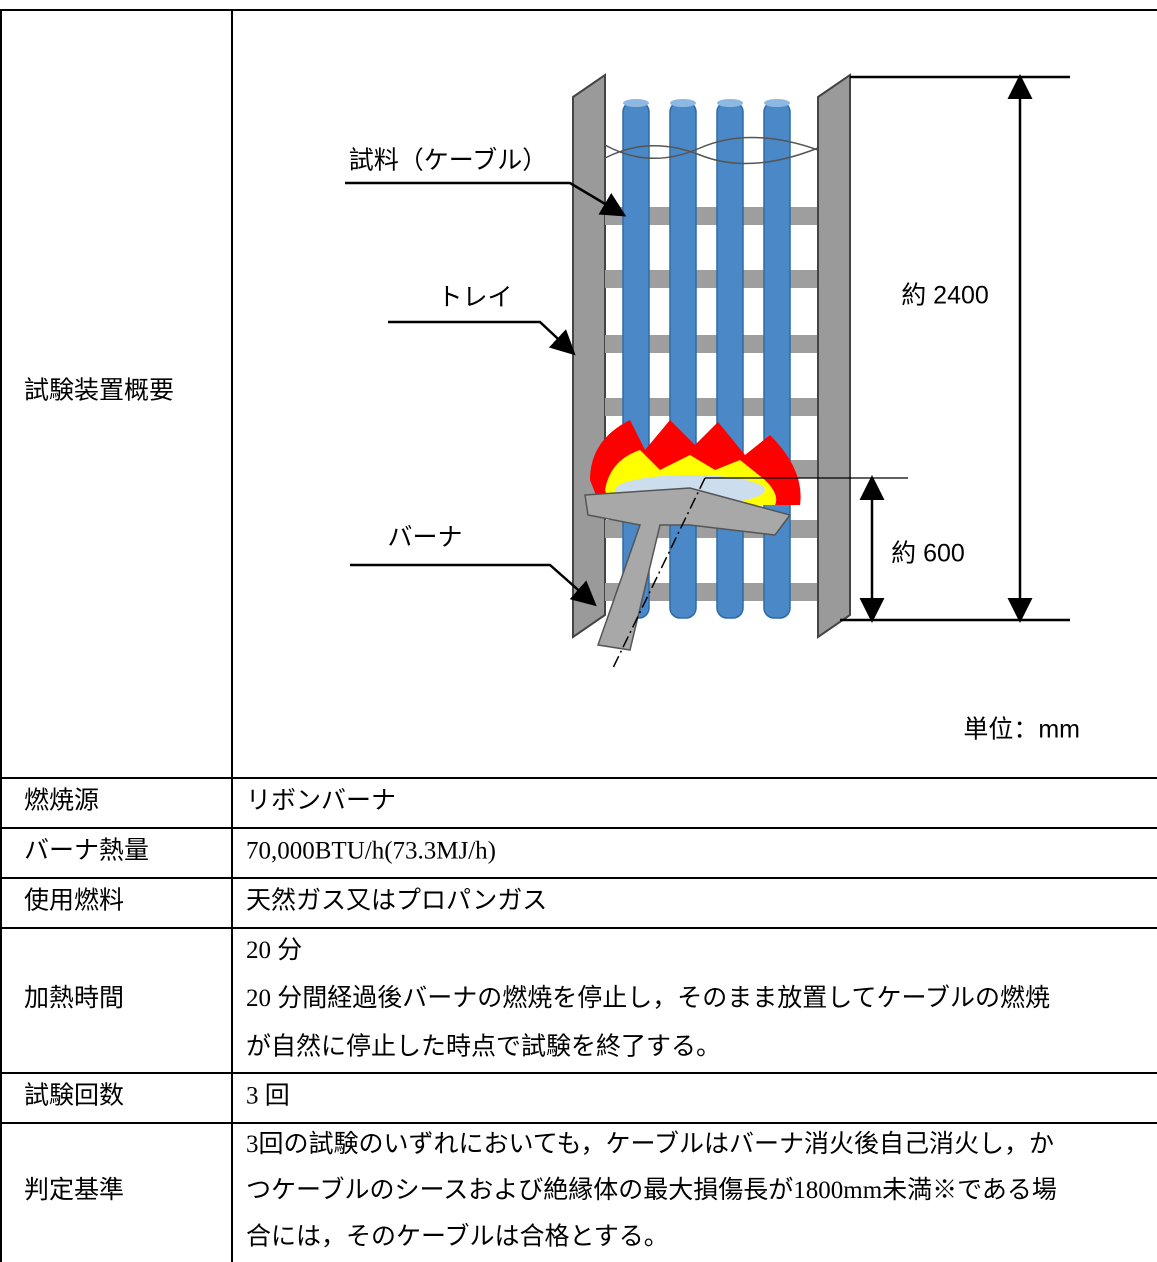  Describe the element at coordinates (1021, 730) in the screenshot. I see `label-unit: 単位：mm` at that location.